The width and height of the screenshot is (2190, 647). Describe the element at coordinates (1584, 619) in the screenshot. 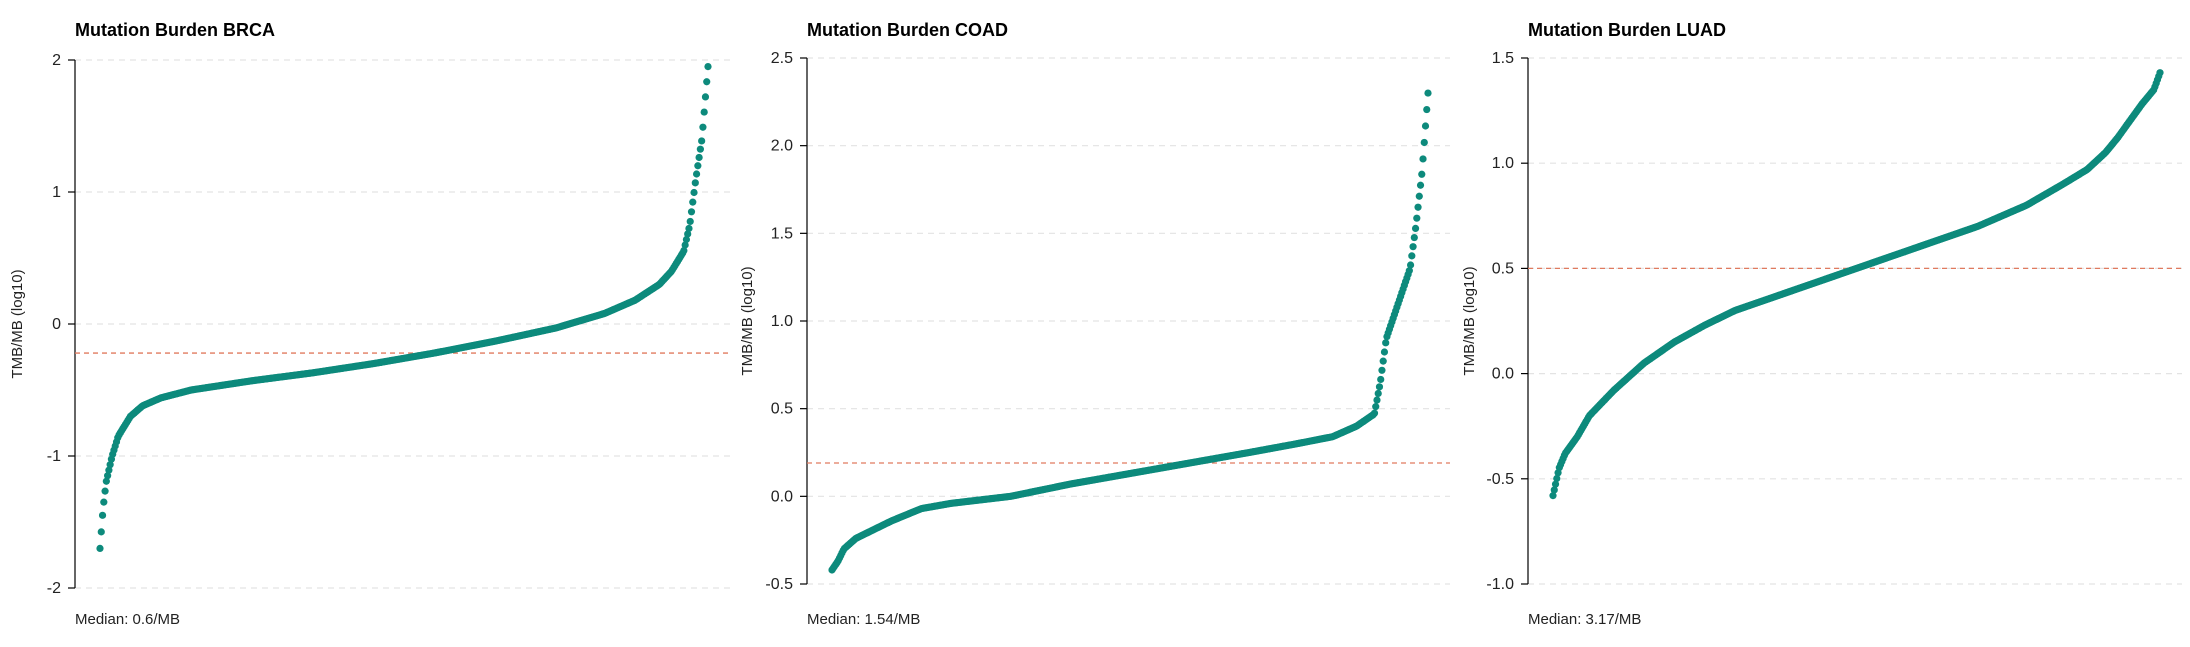

I see `median-caption: Median: 3.17/MB` at that location.